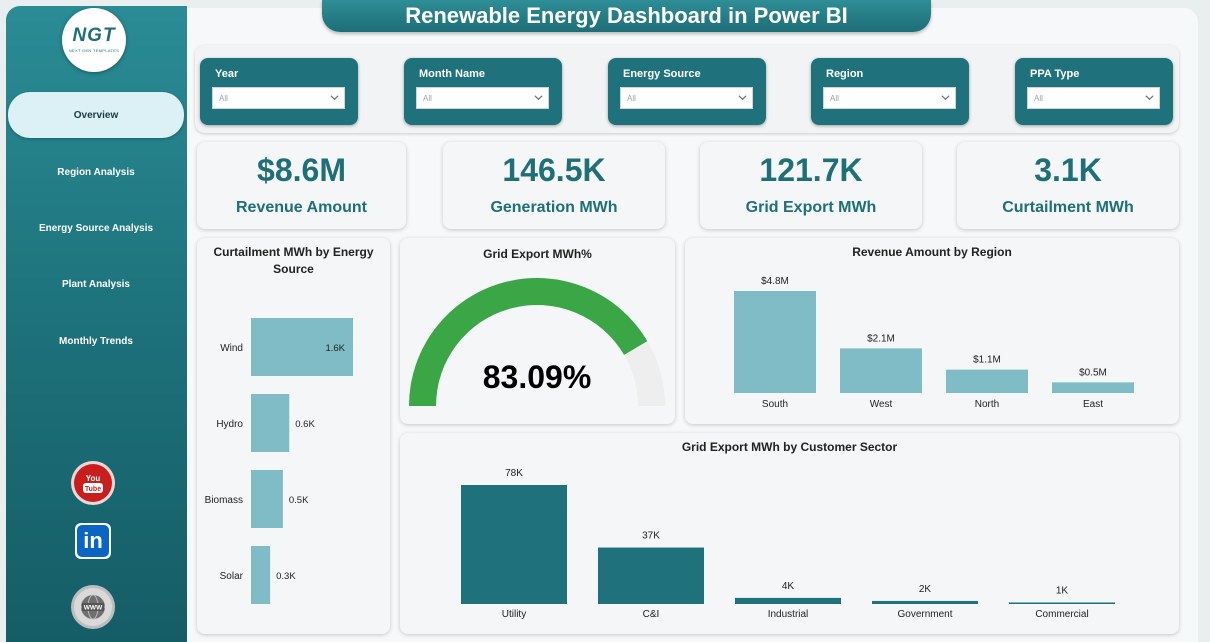  What do you see at coordinates (651, 614) in the screenshot?
I see `category-label: C&I` at bounding box center [651, 614].